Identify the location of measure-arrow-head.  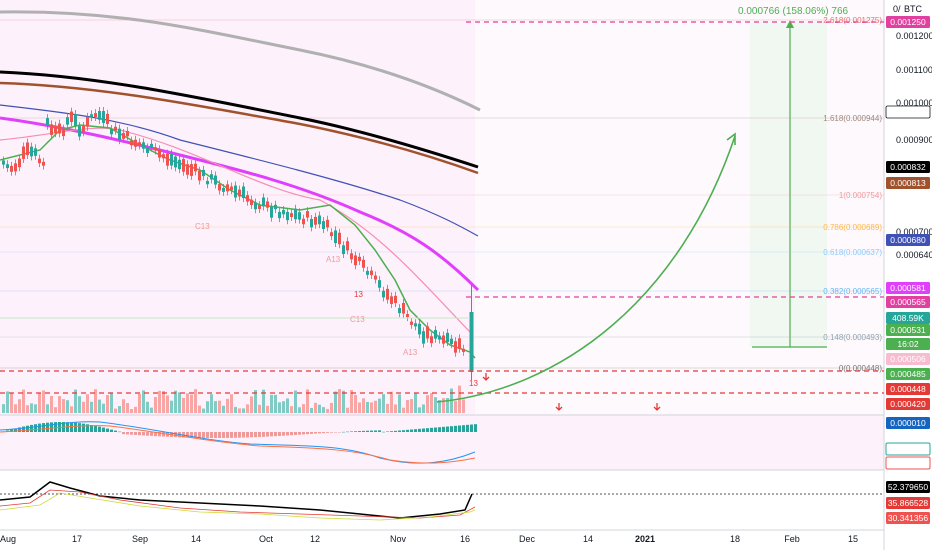
(790, 24).